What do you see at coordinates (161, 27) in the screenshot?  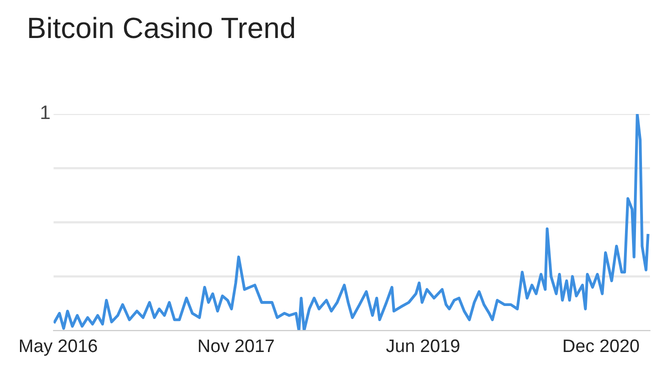 I see `chart-title: Bitcoin Casino Trend` at bounding box center [161, 27].